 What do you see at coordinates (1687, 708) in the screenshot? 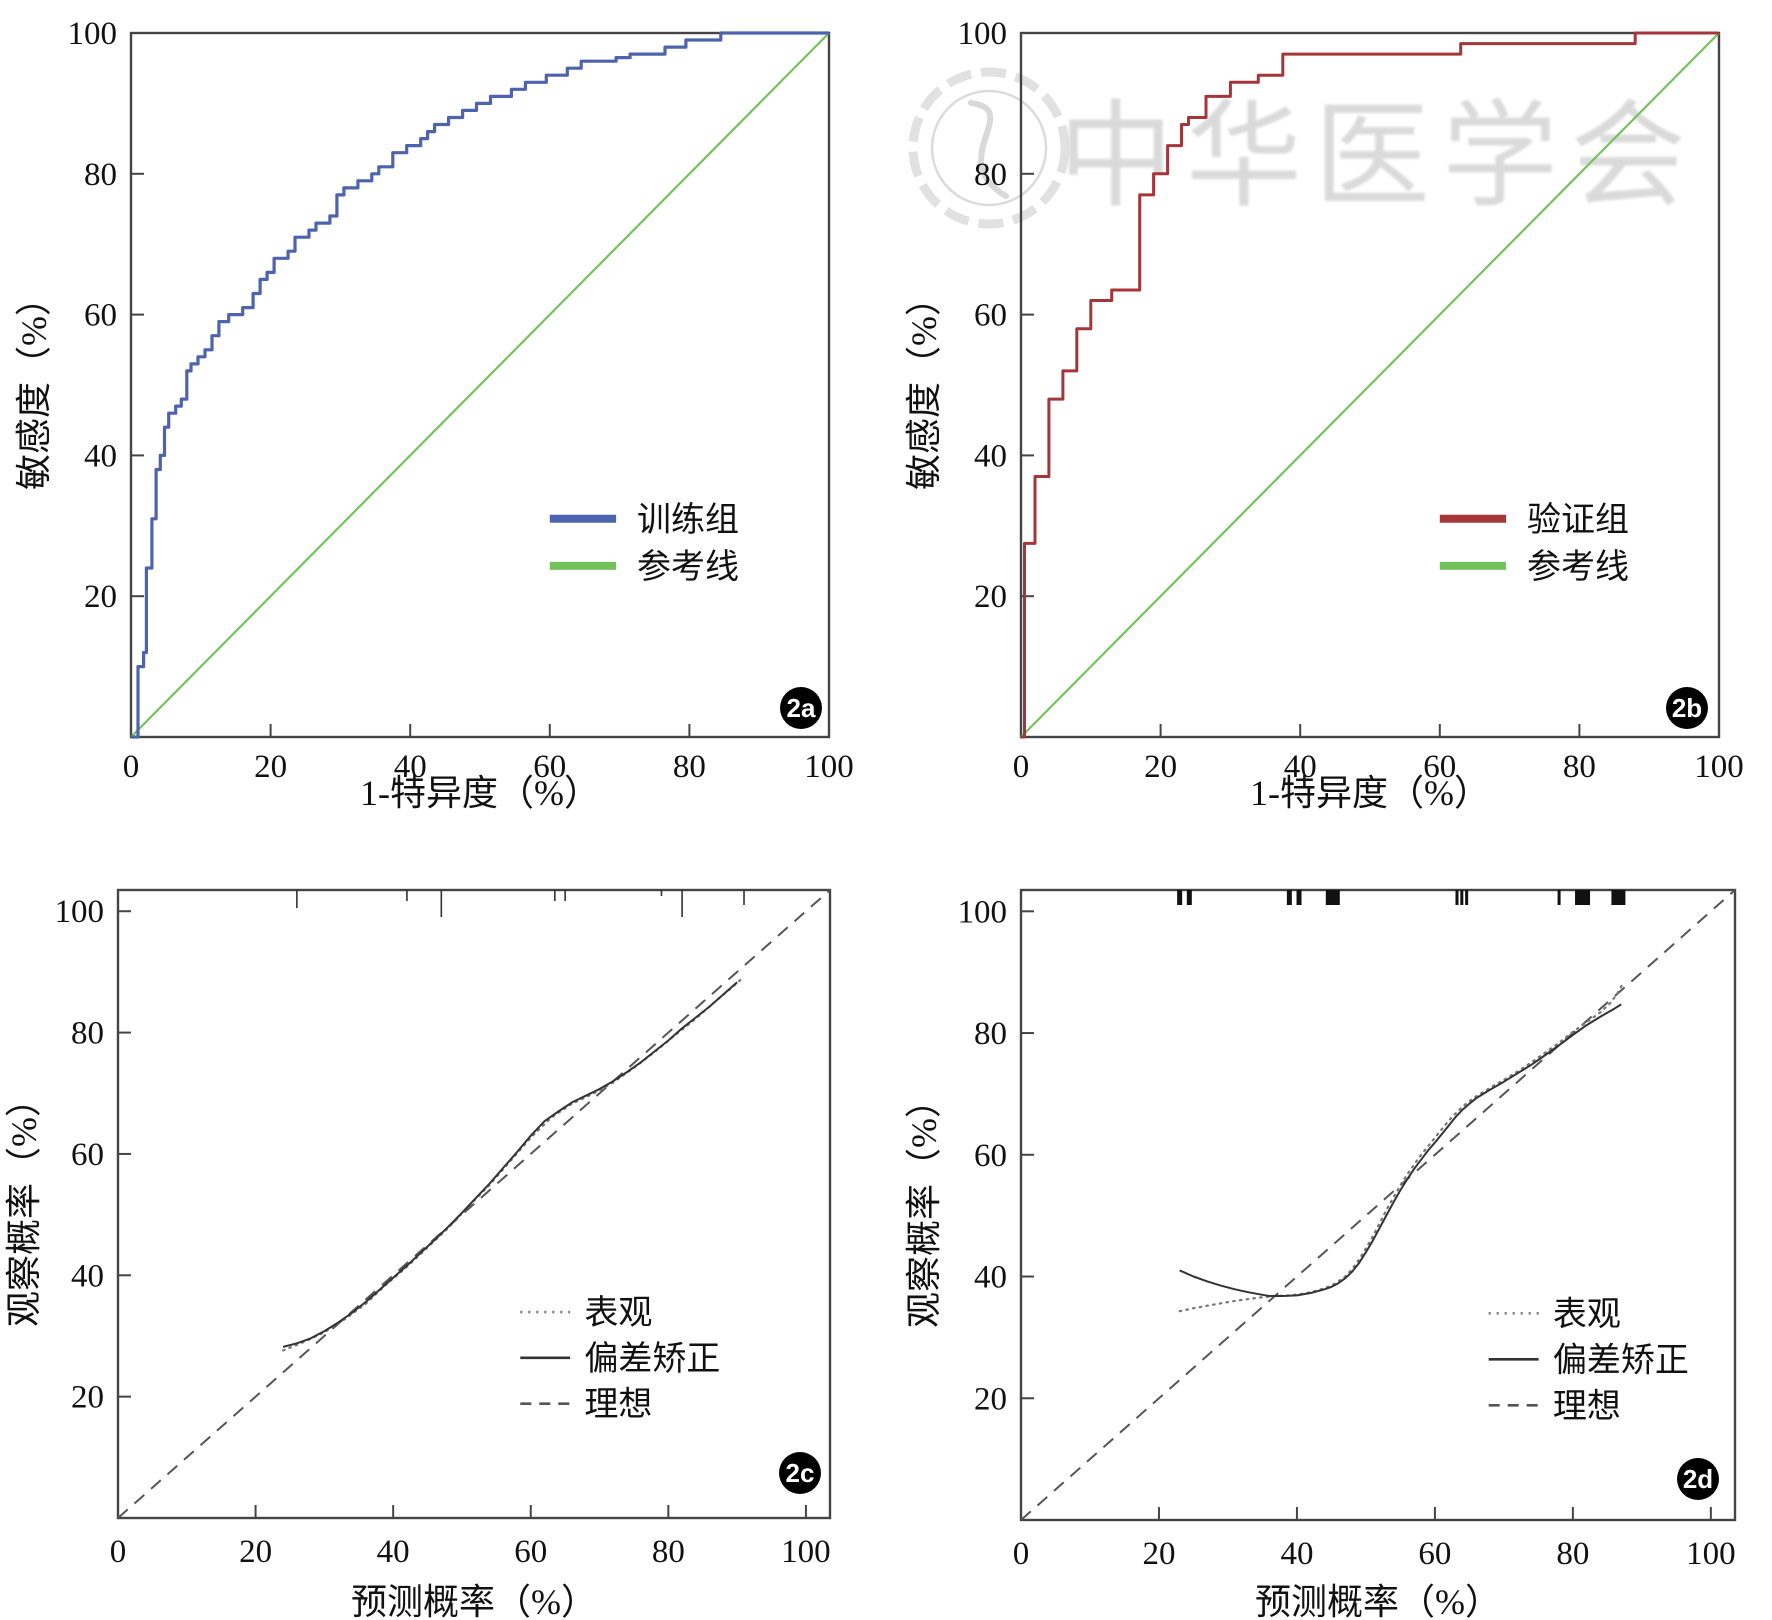
I see `panel-badge-2b: 2b` at bounding box center [1687, 708].